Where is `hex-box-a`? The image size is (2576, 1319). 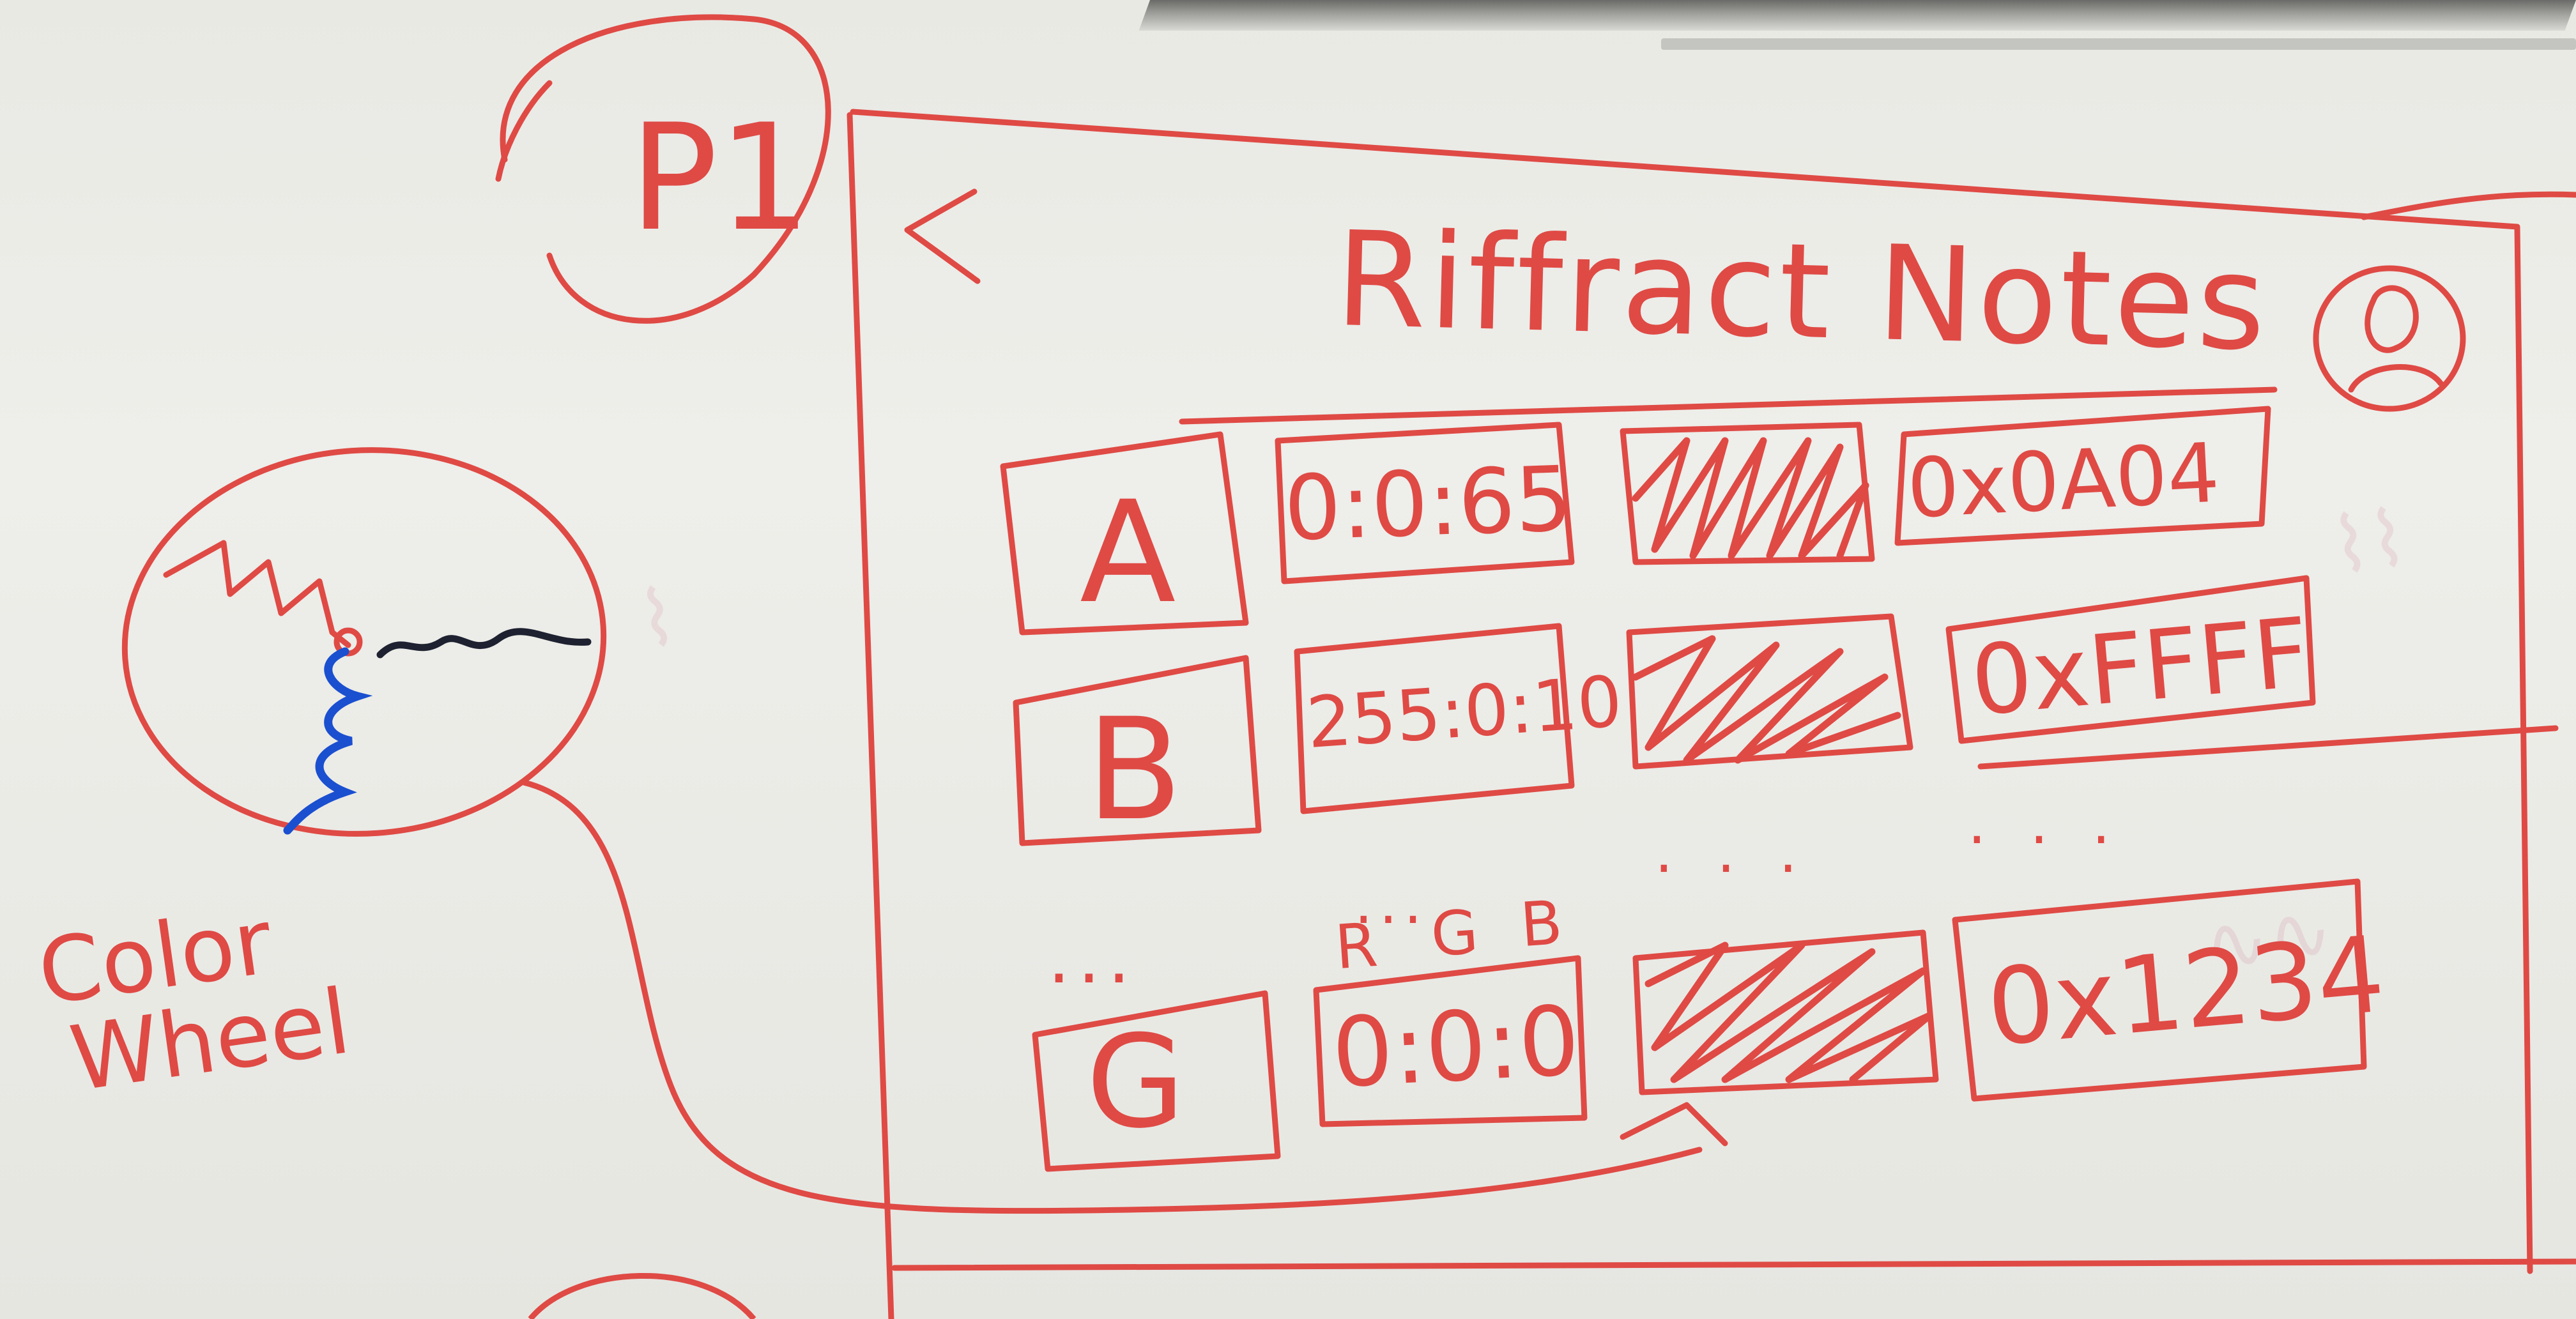 hex-box-a is located at coordinates (2082, 476).